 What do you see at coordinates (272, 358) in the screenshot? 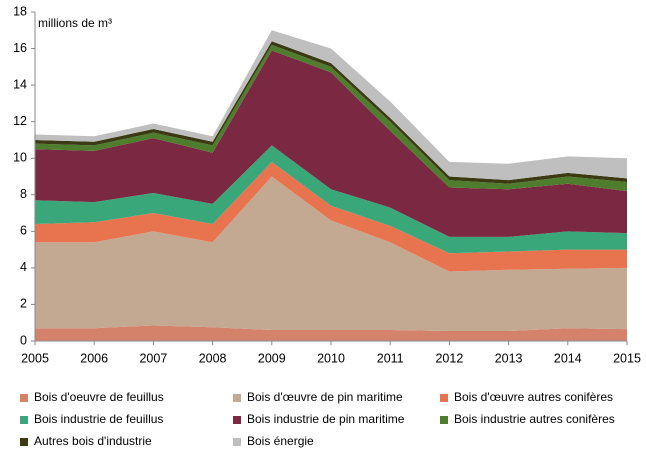
I see `x-tick-label: 2009` at bounding box center [272, 358].